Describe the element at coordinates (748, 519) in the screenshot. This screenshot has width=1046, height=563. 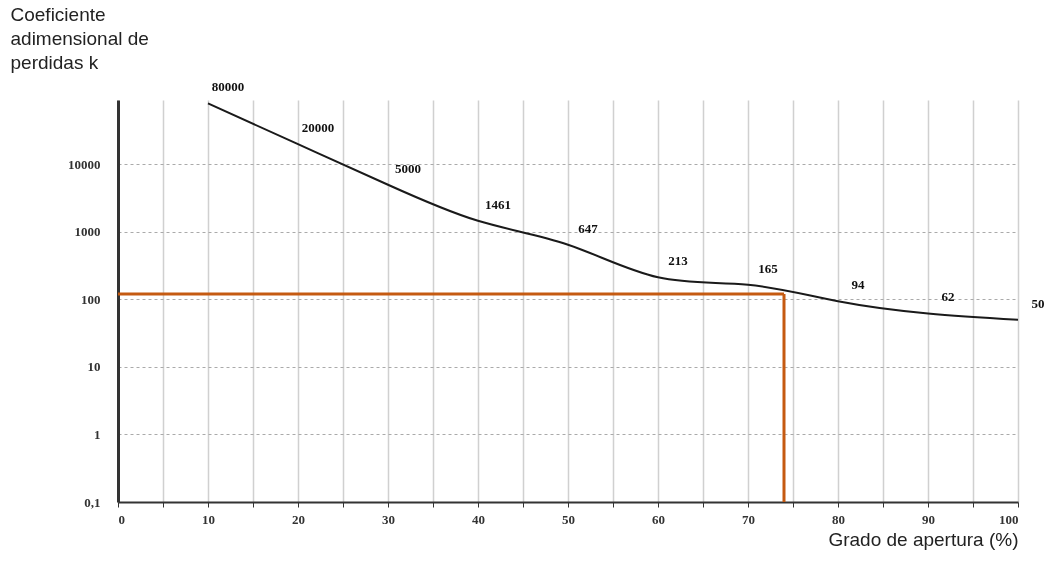
I see `x-tick-label: 70` at that location.